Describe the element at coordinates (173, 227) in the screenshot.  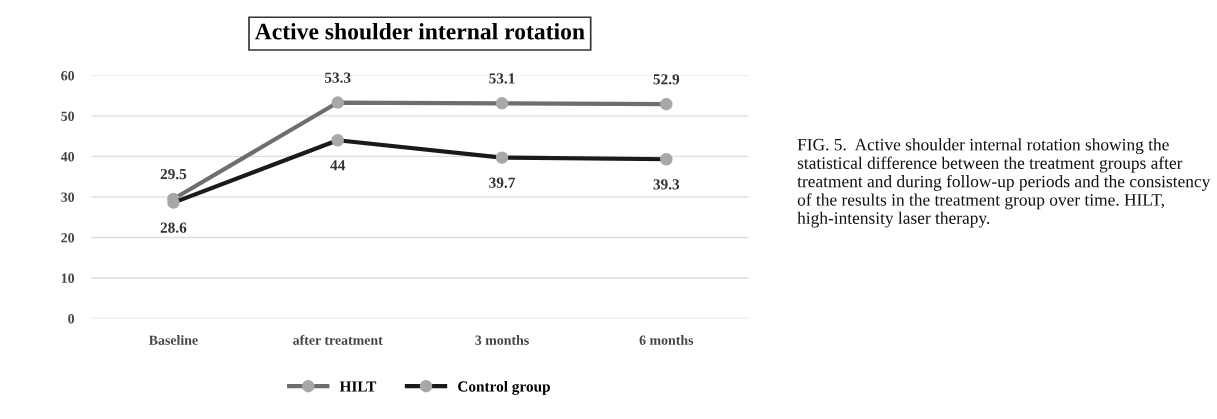
I see `data-label: 28.6` at that location.